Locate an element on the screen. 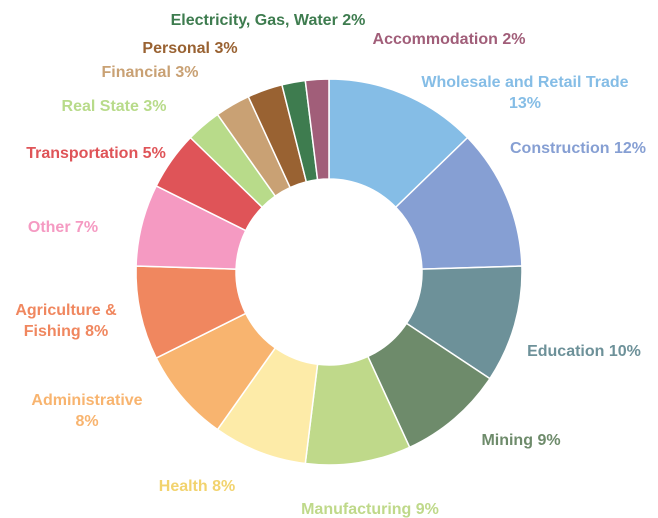 The height and width of the screenshot is (518, 658). segment-name: Transportation is located at coordinates (82, 153).